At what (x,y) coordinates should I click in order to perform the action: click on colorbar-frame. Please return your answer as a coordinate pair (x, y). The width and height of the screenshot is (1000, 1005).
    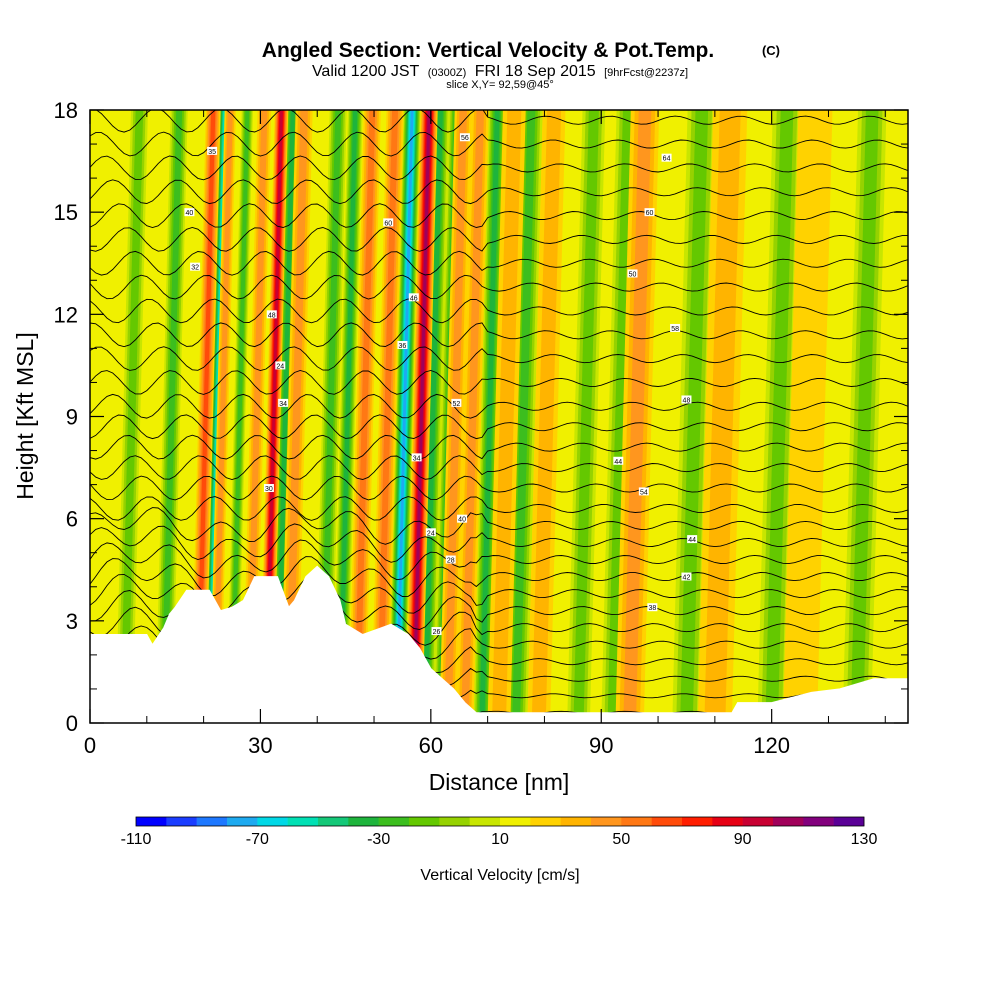
    Looking at the image, I should click on (500, 821).